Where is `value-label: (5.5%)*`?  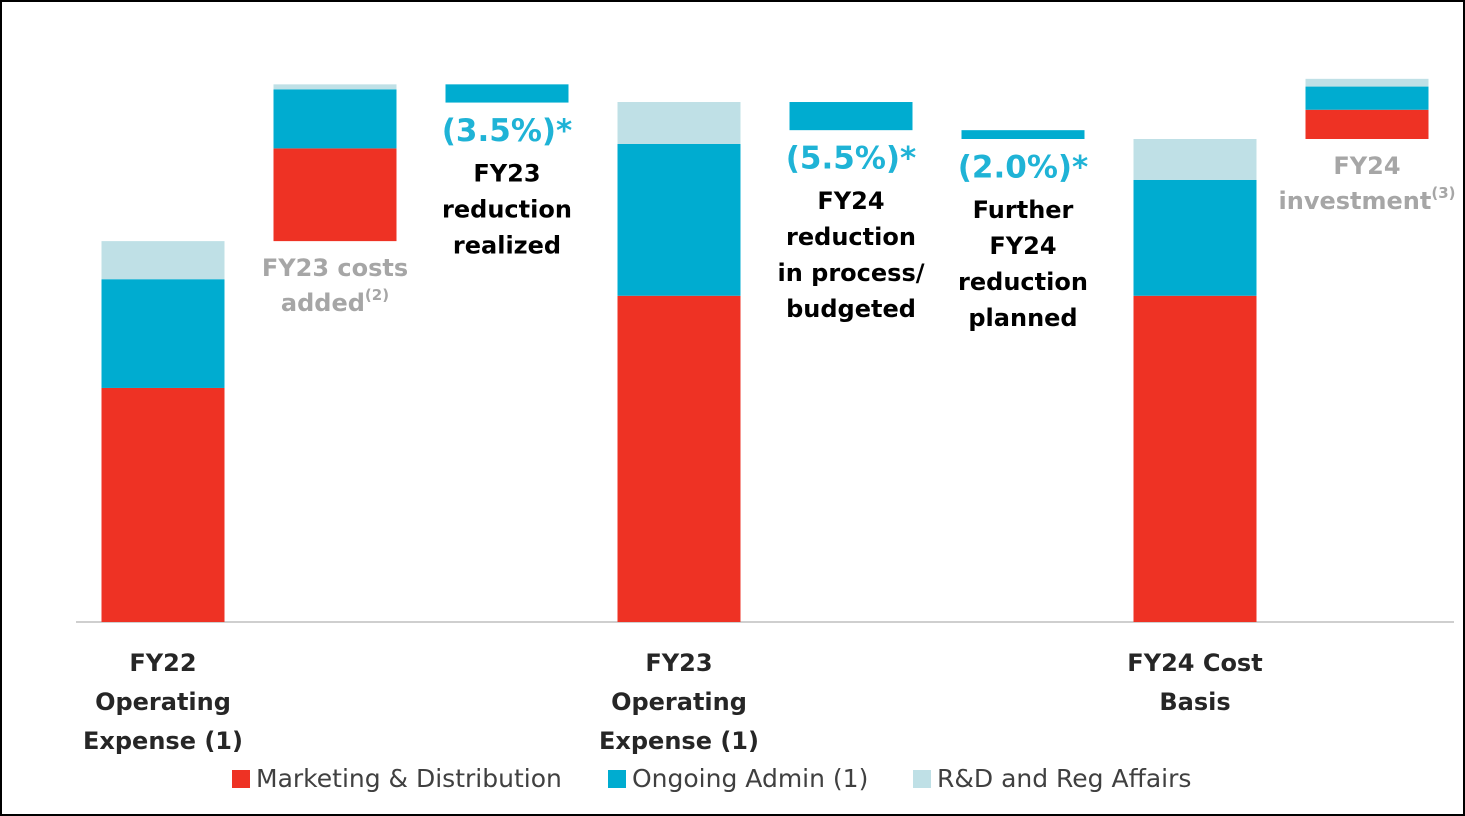 value-label: (5.5%)* is located at coordinates (851, 159).